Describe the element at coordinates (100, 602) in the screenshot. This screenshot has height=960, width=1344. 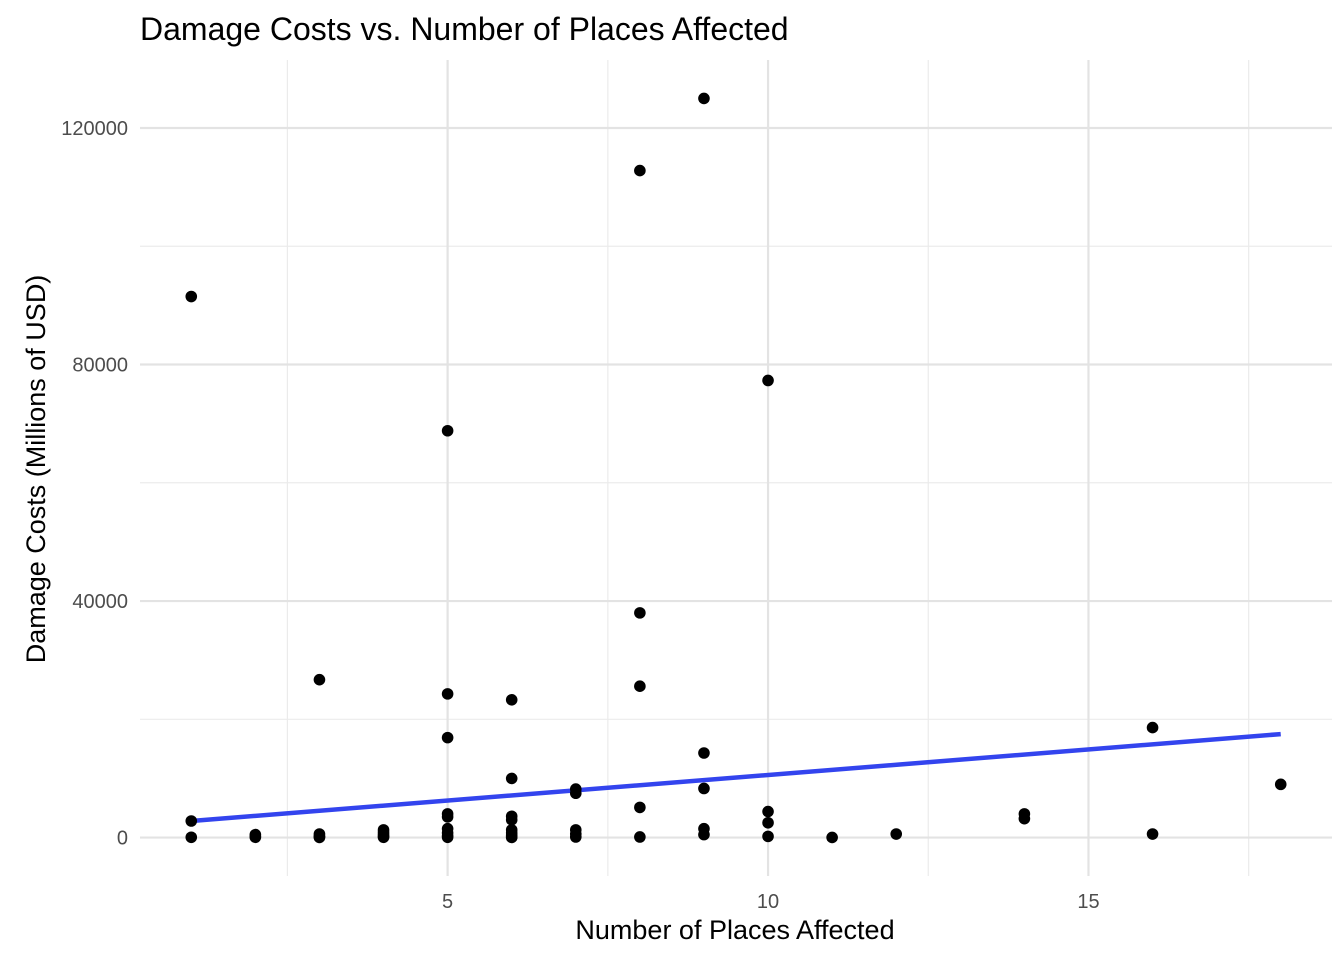
I see `y-tick-label: 40000` at that location.